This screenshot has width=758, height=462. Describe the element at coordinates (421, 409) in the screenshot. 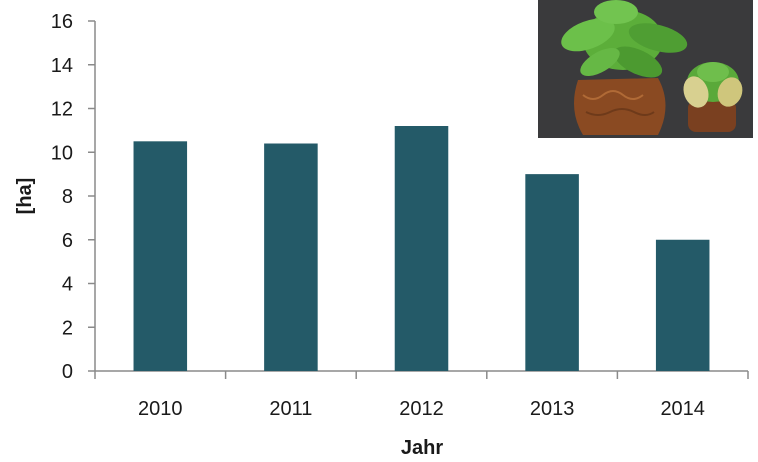

I see `x-tick-label: 2012` at that location.